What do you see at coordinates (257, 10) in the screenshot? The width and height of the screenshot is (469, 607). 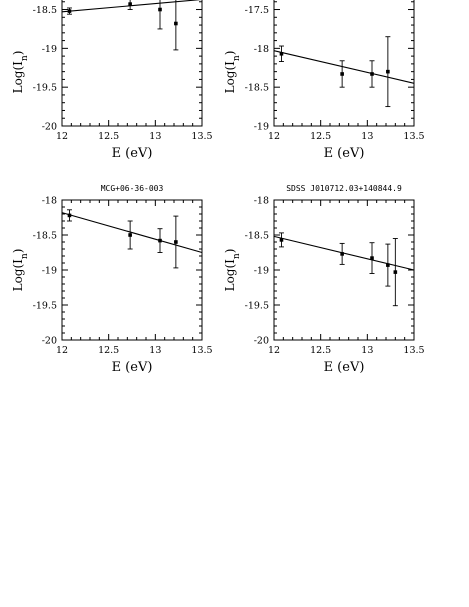 I see `y-tick-label: -17.5` at bounding box center [257, 10].